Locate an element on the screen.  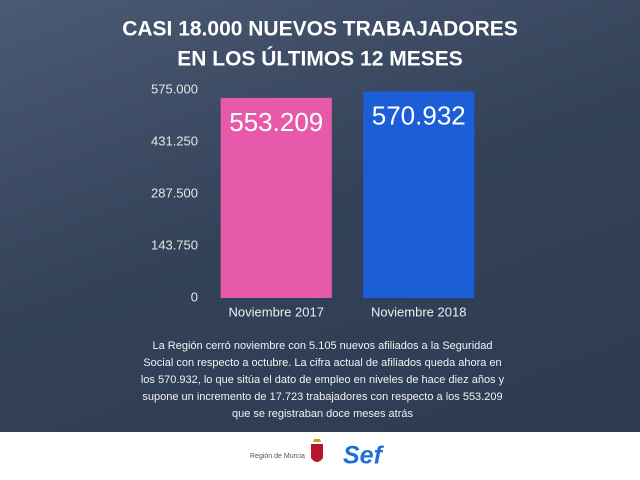
y-tick-label: 143.750 is located at coordinates (174, 244).